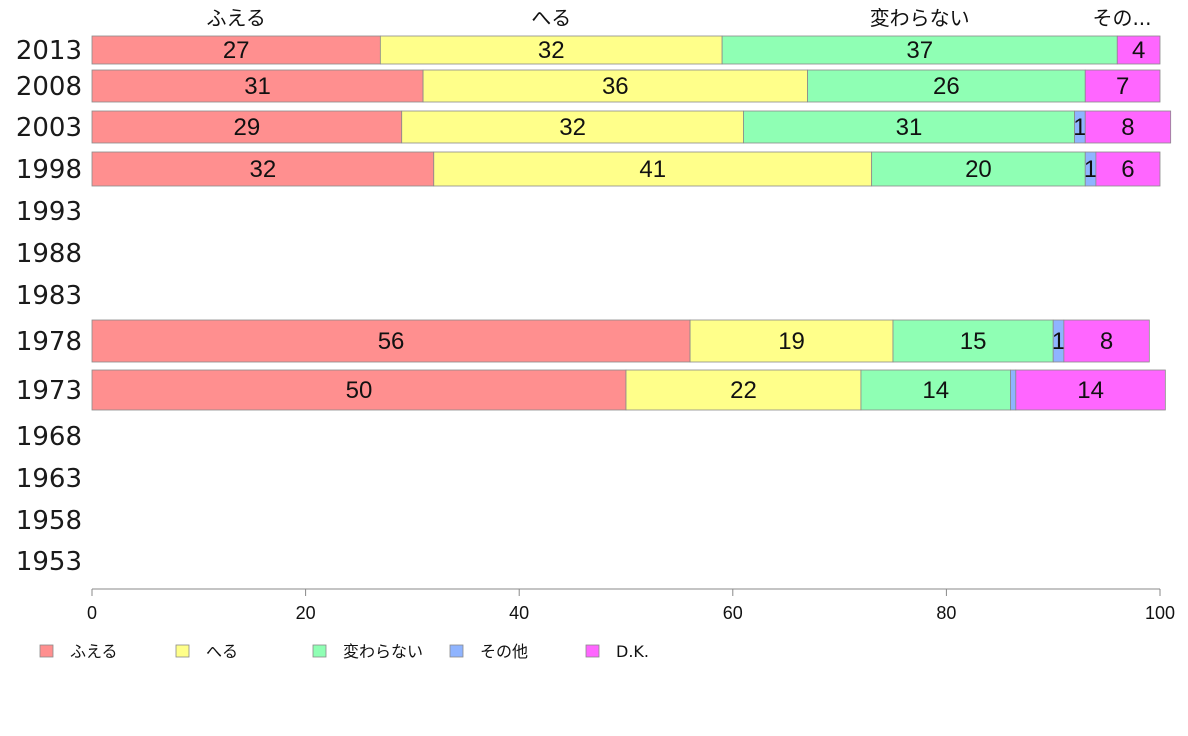 The width and height of the screenshot is (1188, 736). I want to click on data-label: 37, so click(919, 50).